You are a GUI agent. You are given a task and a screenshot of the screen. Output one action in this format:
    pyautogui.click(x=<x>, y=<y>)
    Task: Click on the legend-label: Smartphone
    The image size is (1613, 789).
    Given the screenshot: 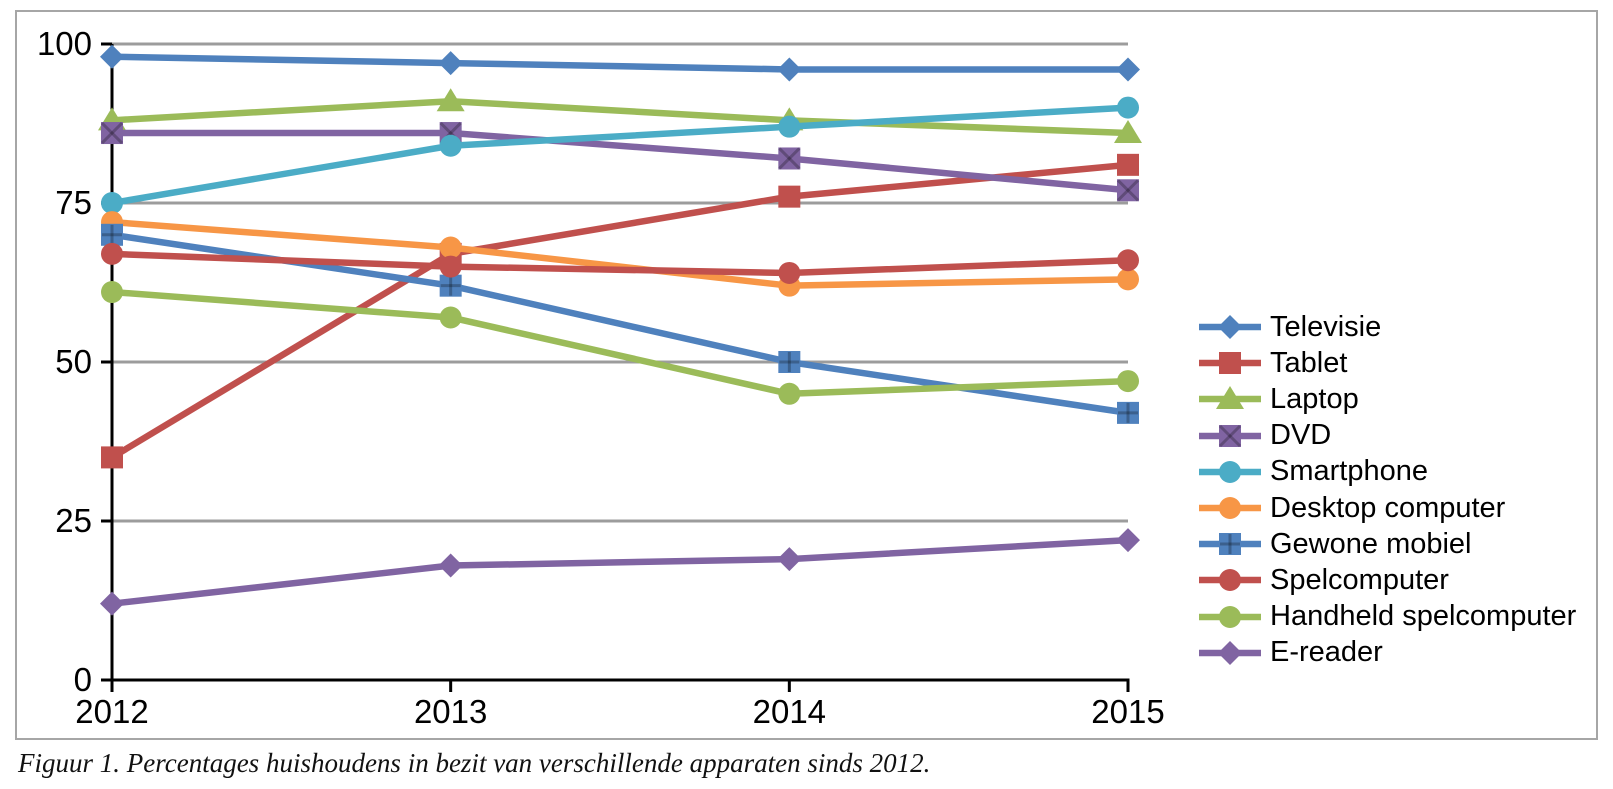 What is the action you would take?
    pyautogui.click(x=1349, y=471)
    